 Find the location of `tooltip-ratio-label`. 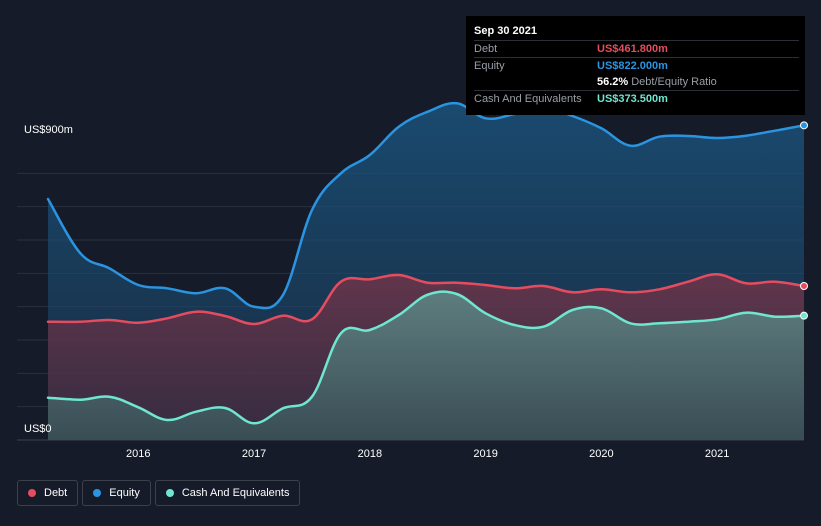

tooltip-ratio-label is located at coordinates (535, 82).